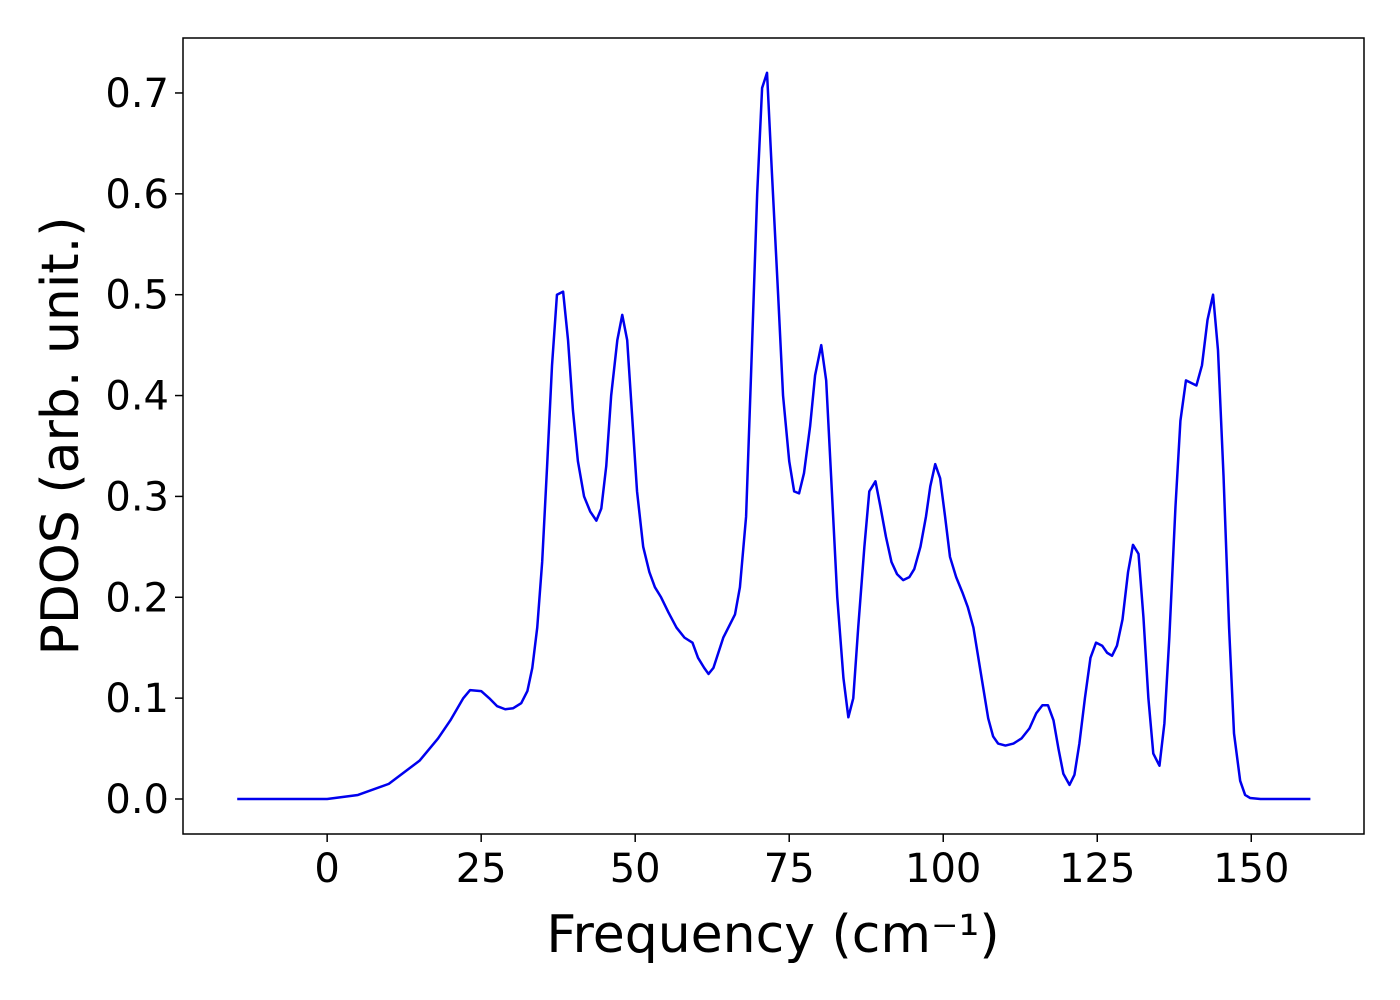 The width and height of the screenshot is (1400, 1000). What do you see at coordinates (137, 195) in the screenshot?
I see `y-tick-label: 0.6` at bounding box center [137, 195].